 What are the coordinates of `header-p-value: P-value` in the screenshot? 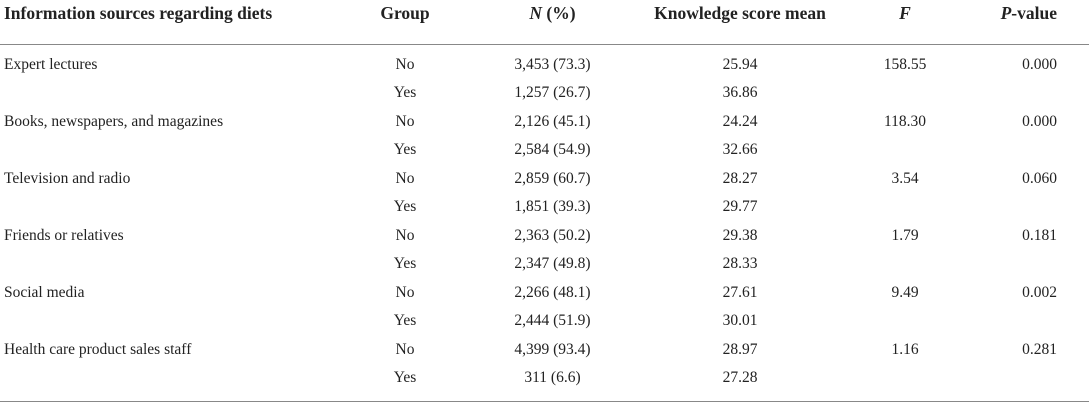 It's located at (1022, 22).